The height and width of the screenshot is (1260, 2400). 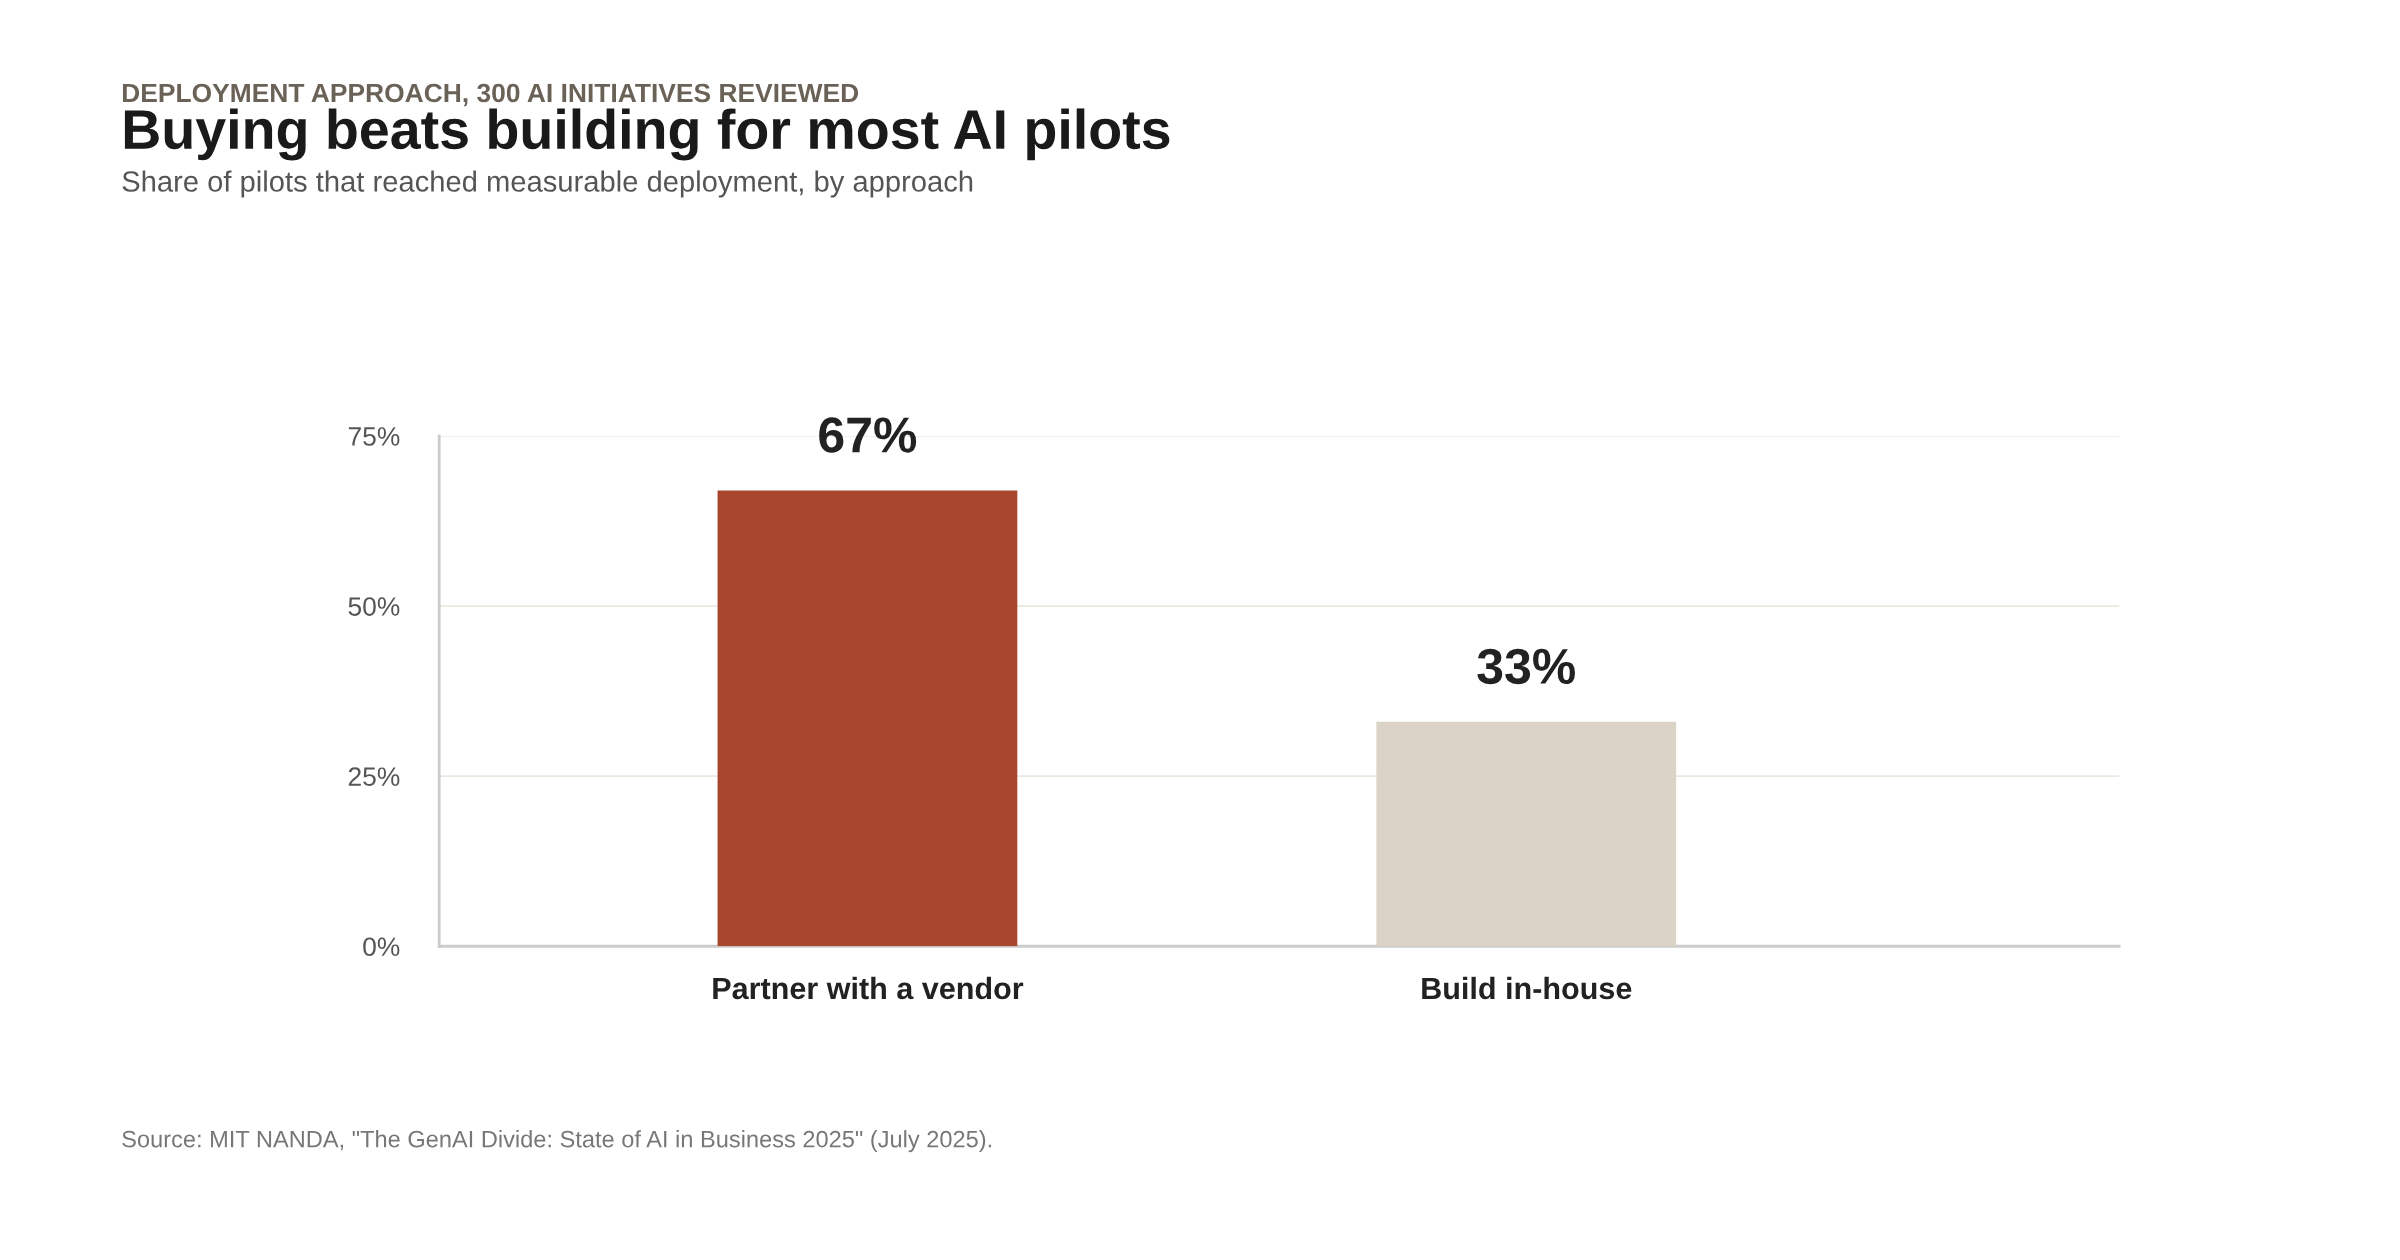 What do you see at coordinates (868, 435) in the screenshot?
I see `data-label: 67%` at bounding box center [868, 435].